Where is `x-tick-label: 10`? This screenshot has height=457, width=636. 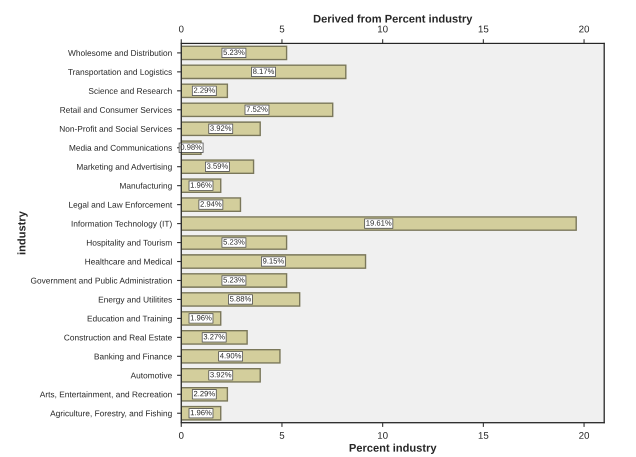
x-tick-label: 10 is located at coordinates (383, 435).